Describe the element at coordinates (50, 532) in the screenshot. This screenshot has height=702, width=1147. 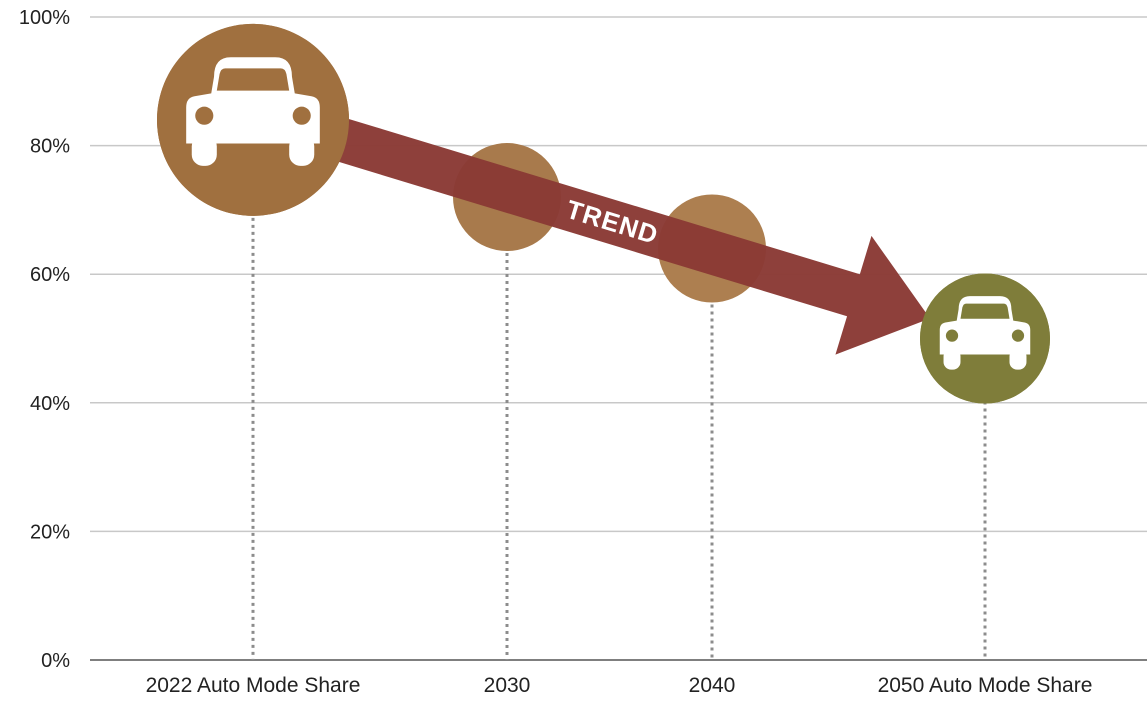
I see `y-tick-label: 20%` at that location.